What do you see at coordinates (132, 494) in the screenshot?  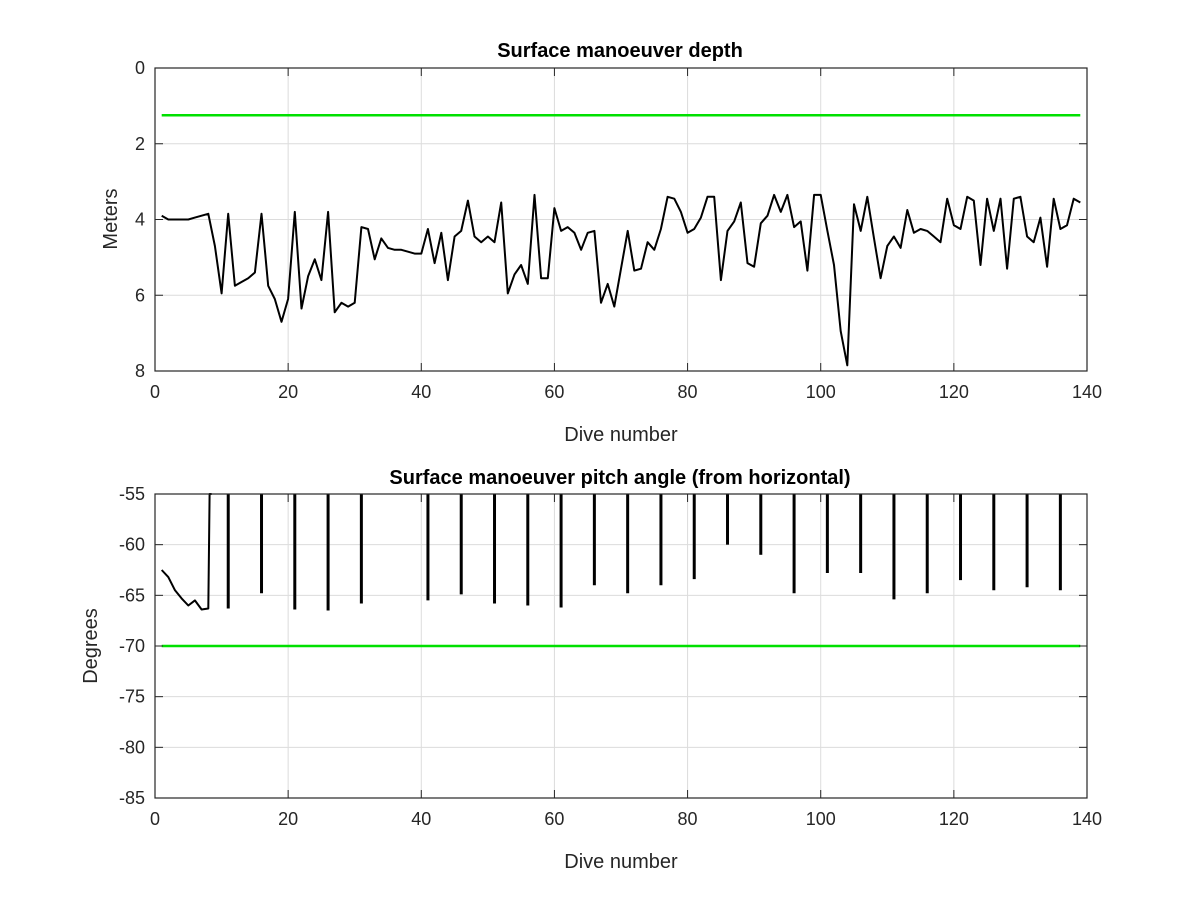 I see `y-tick-label: -55` at bounding box center [132, 494].